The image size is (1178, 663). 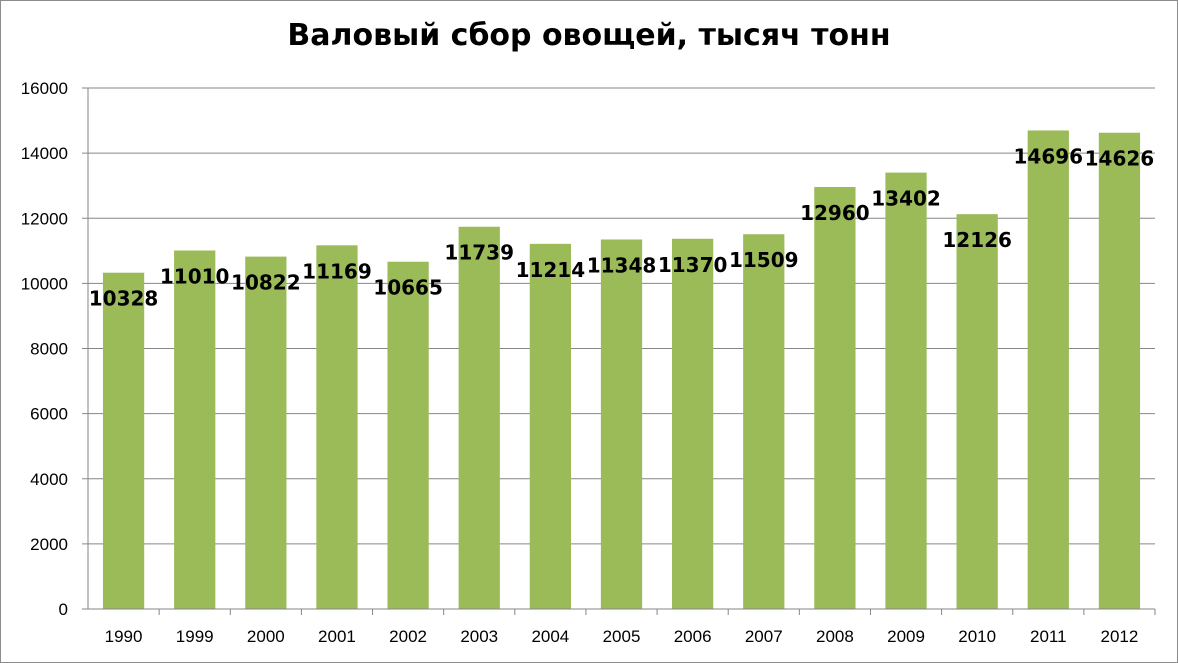 What do you see at coordinates (44, 88) in the screenshot?
I see `y-tick-label: 16000` at bounding box center [44, 88].